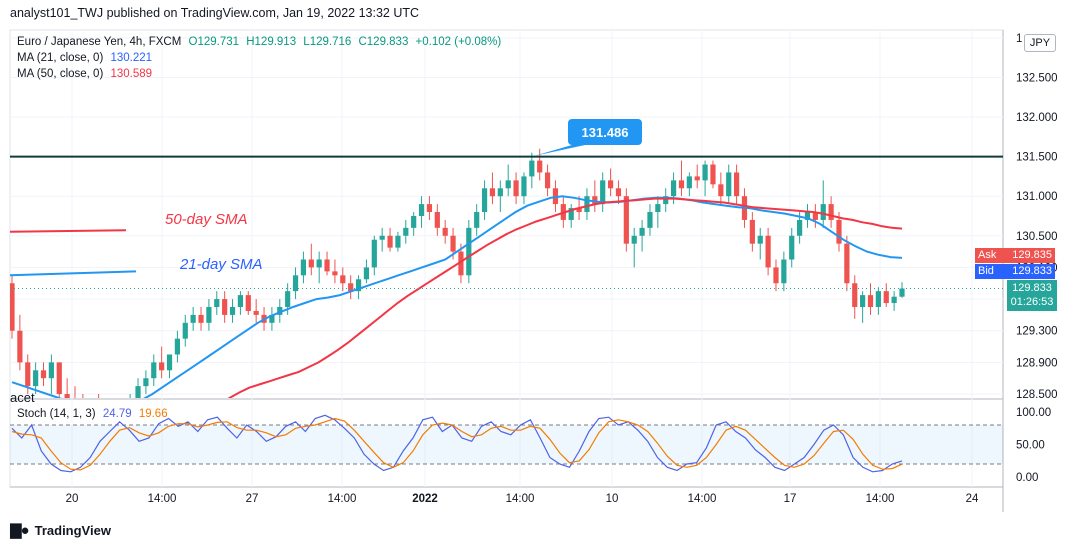 This screenshot has width=1079, height=548. I want to click on ma21-label: MA (21, close, 0), so click(60, 58).